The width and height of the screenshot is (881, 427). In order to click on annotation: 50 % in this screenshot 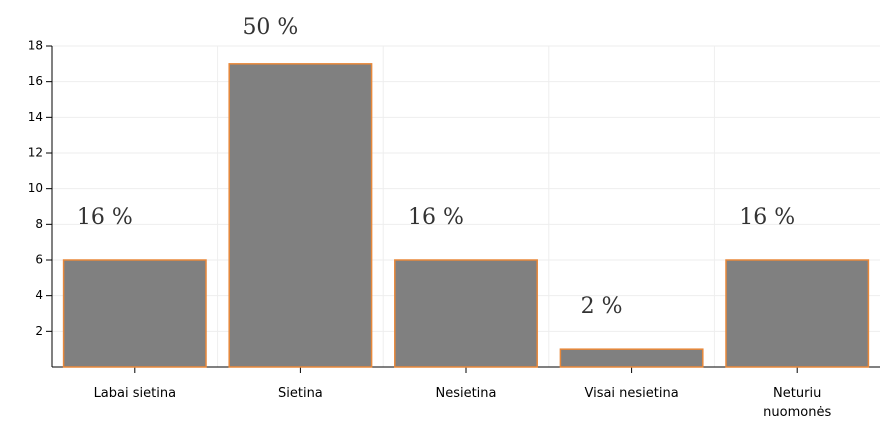, I will do `click(270, 27)`.